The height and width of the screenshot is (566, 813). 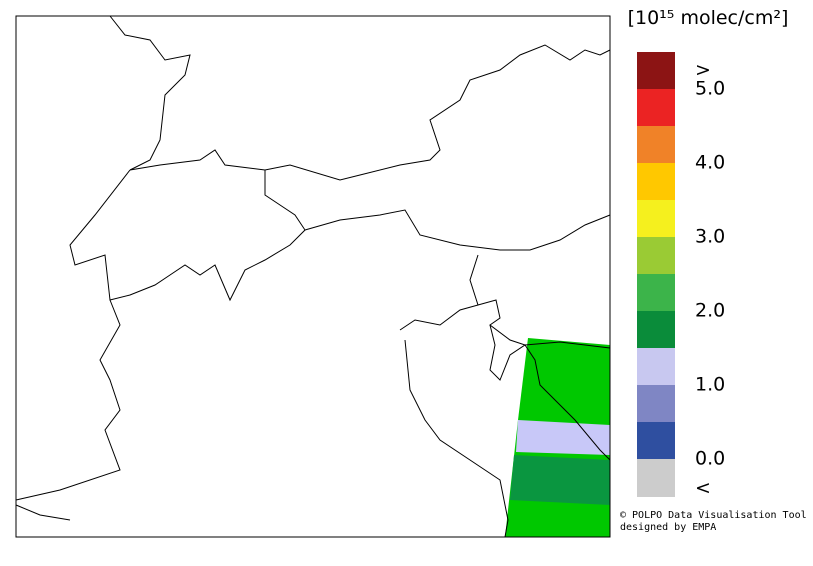 What do you see at coordinates (703, 488) in the screenshot?
I see `under-label: <` at bounding box center [703, 488].